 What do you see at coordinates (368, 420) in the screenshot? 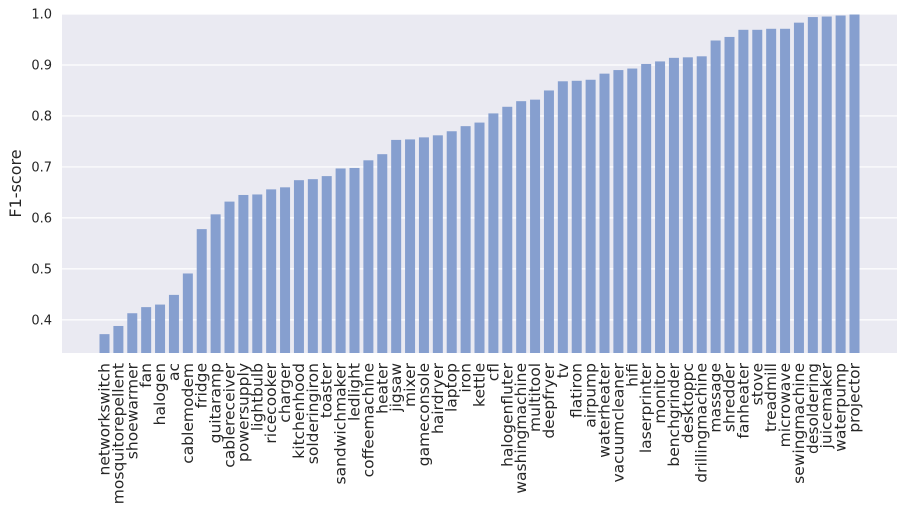
I see `x-tick-label: coffeemachine` at bounding box center [368, 420].